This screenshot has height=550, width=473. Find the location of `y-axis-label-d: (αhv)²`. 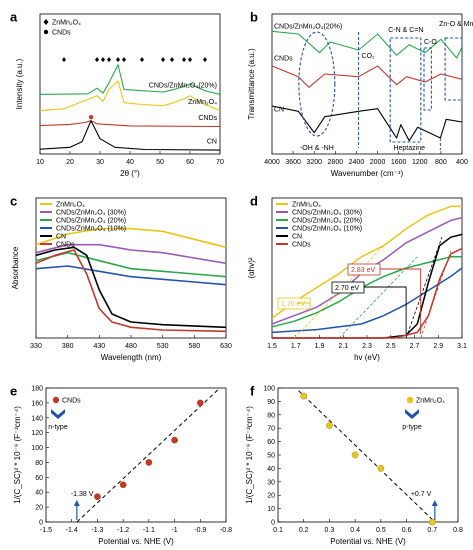

y-axis-label-d: (αhv)² is located at coordinates (251, 267).